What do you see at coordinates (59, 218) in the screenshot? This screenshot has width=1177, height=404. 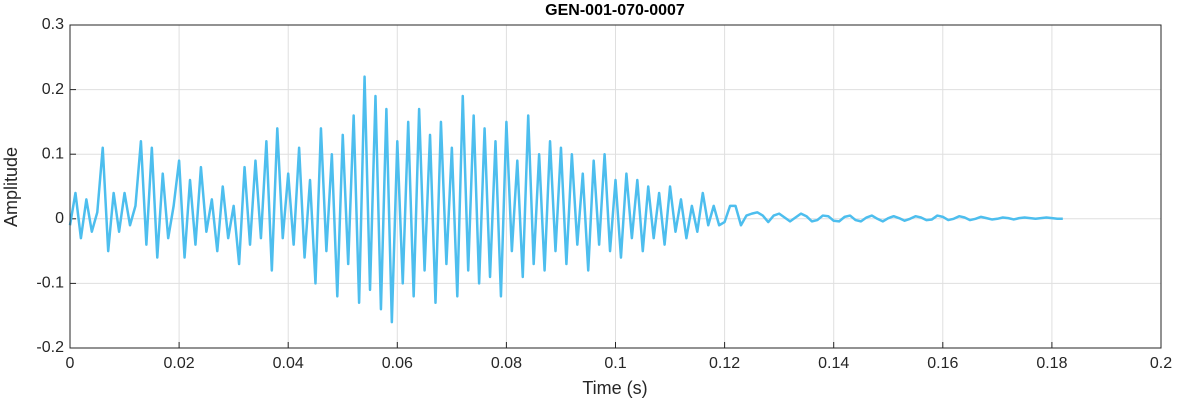 I see `y-tick-label: 0` at bounding box center [59, 218].